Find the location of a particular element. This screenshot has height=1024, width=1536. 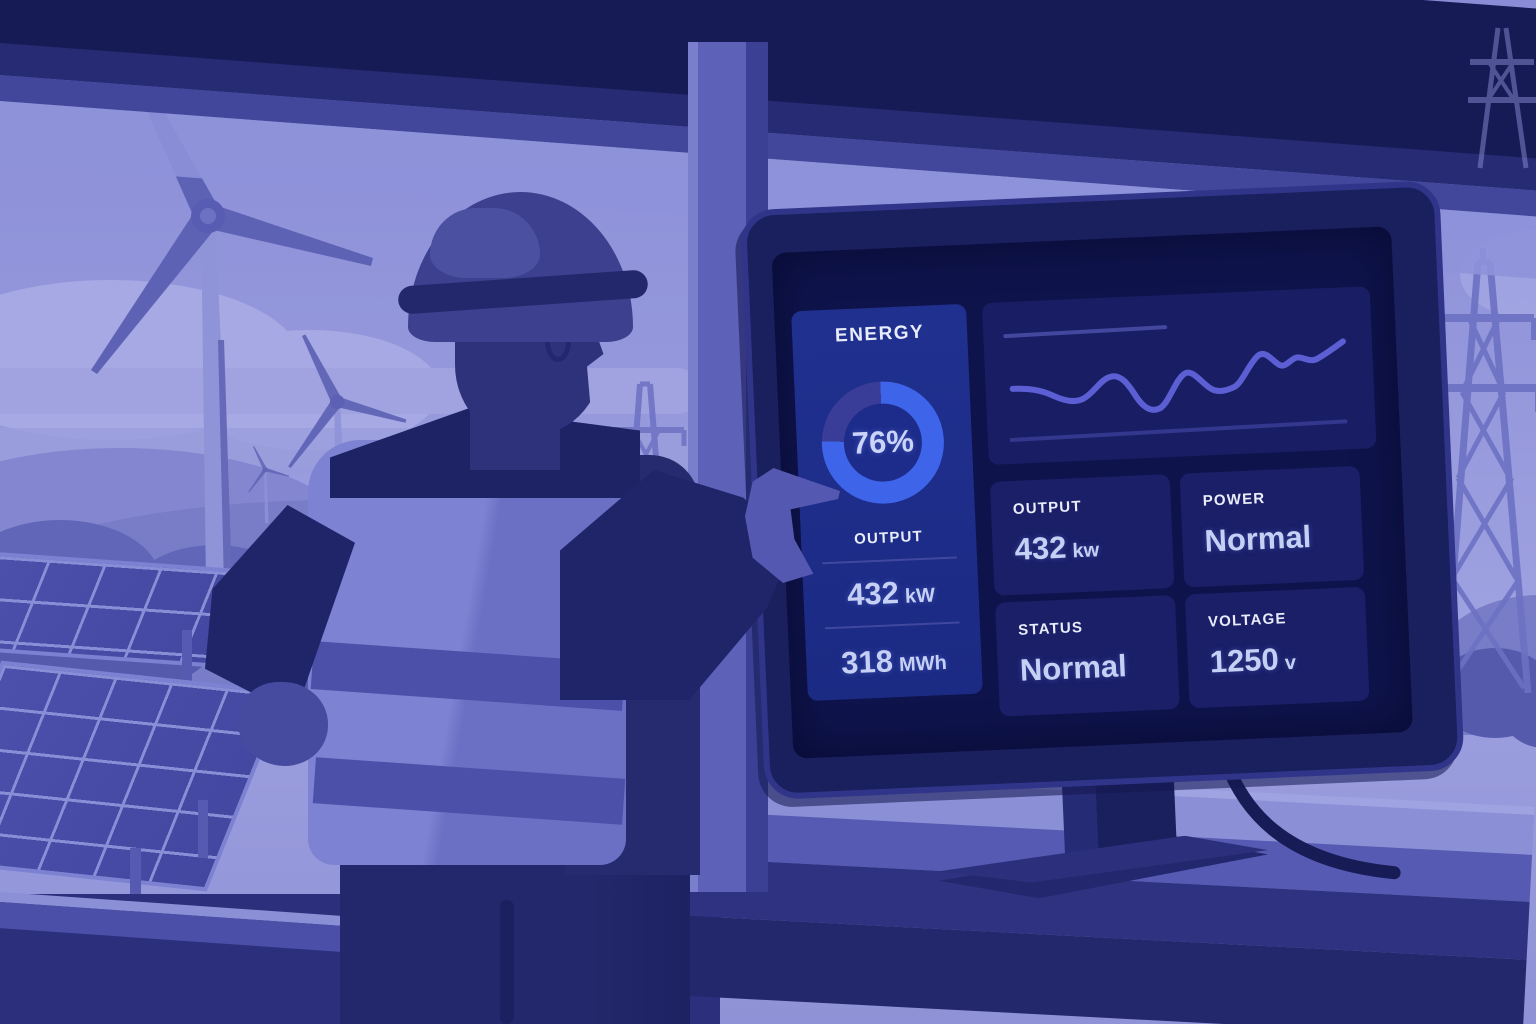

card-power: POWER Normal is located at coordinates (1272, 526).